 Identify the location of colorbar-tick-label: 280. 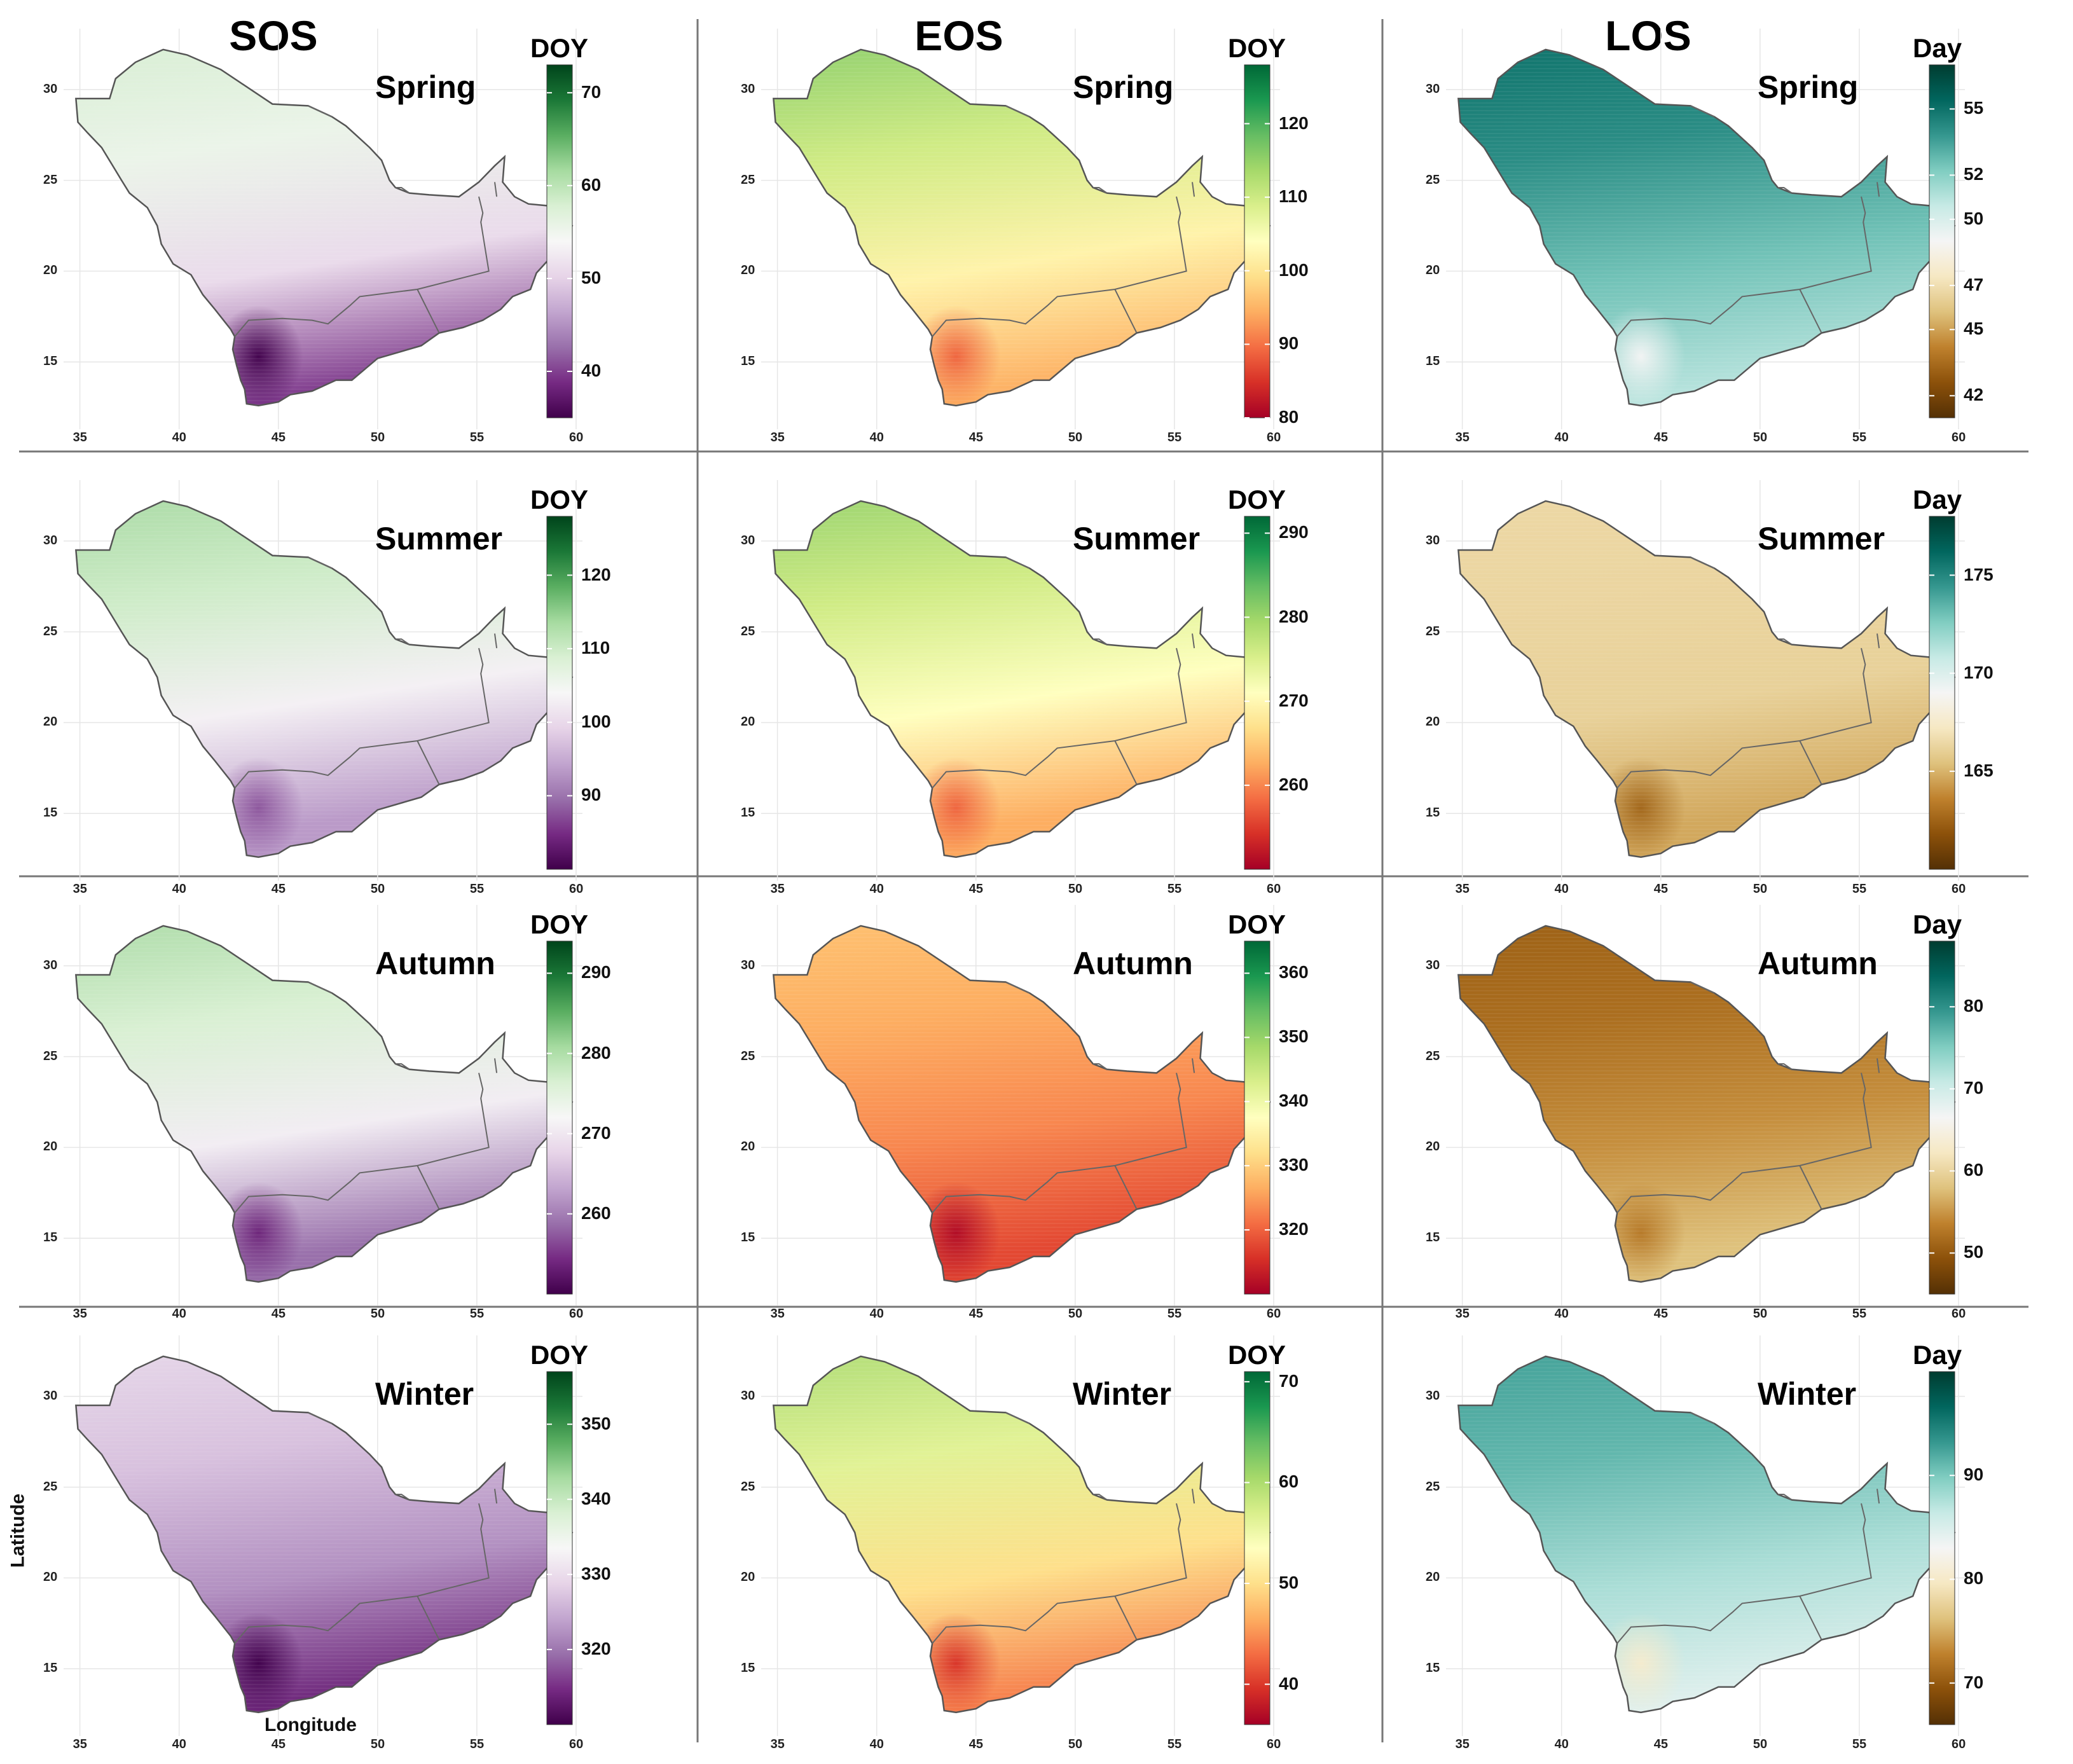
(1294, 616).